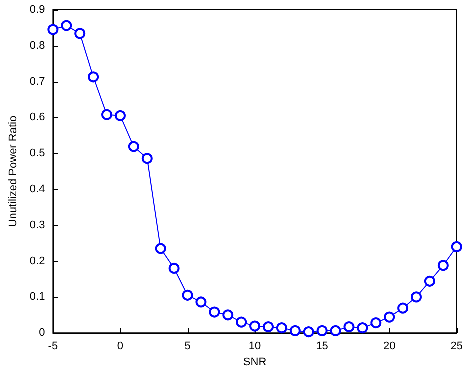 This screenshot has height=373, width=466. Describe the element at coordinates (38, 190) in the screenshot. I see `y-tick-label: 0.4` at that location.